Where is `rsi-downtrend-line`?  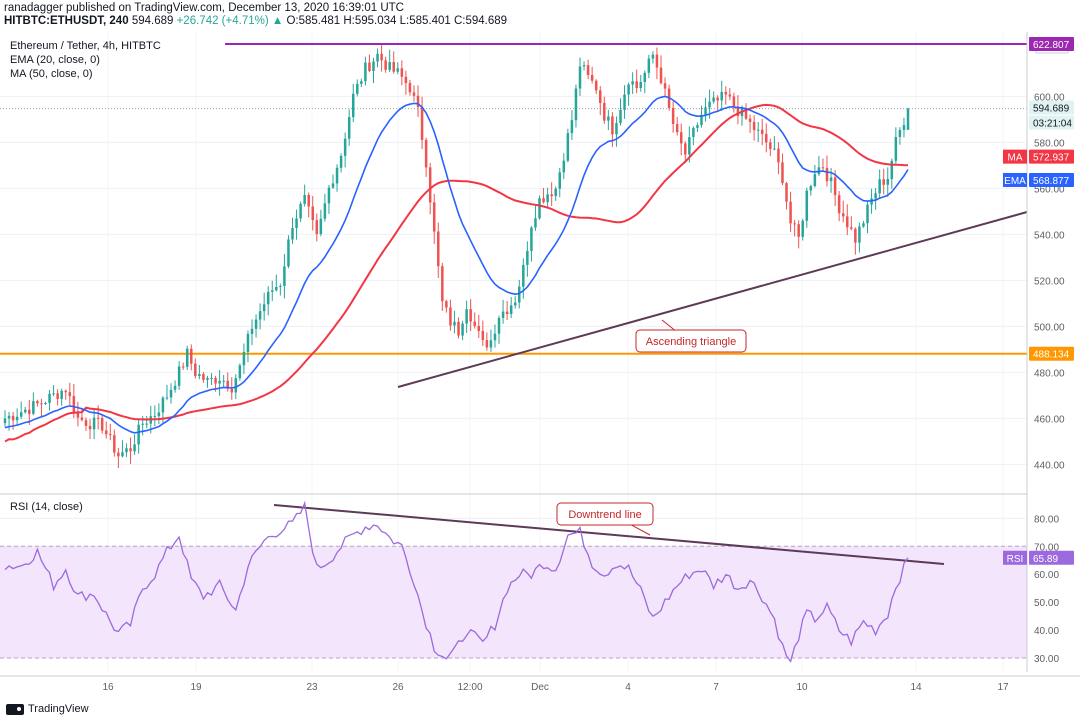 rsi-downtrend-line is located at coordinates (609, 534).